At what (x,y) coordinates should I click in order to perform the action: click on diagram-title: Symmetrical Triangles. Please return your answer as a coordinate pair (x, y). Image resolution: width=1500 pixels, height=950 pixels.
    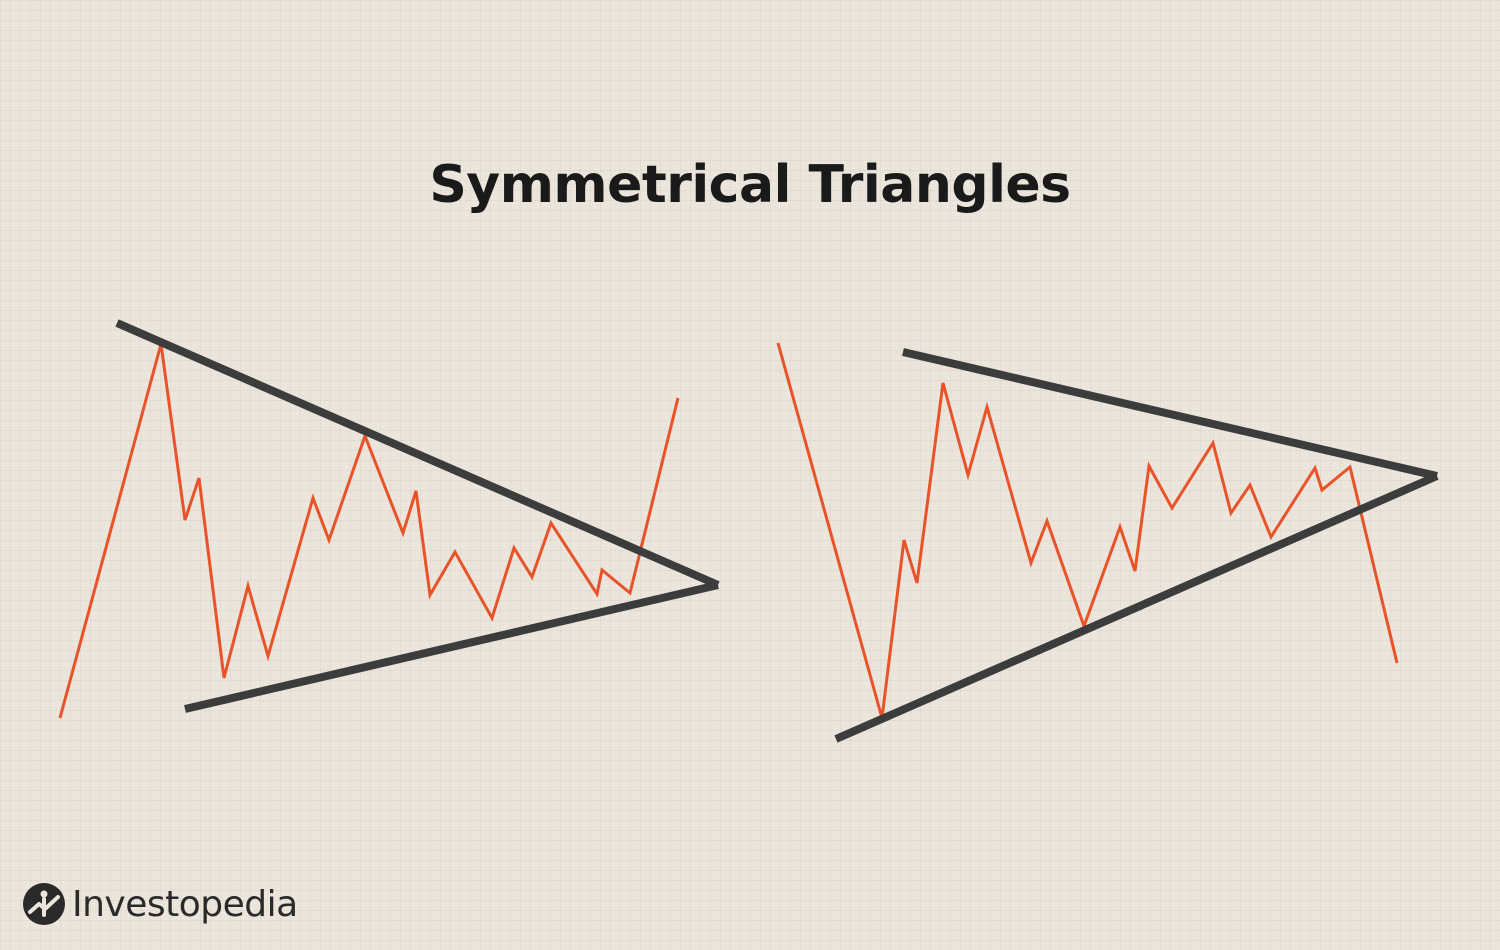
    Looking at the image, I should click on (750, 185).